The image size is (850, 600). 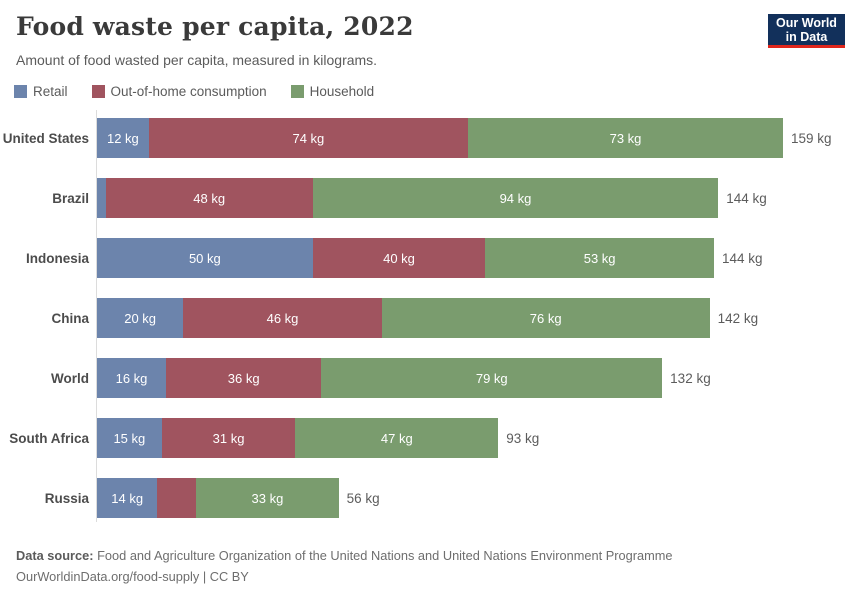 I want to click on bar-segment: 40 kg, so click(x=399, y=258).